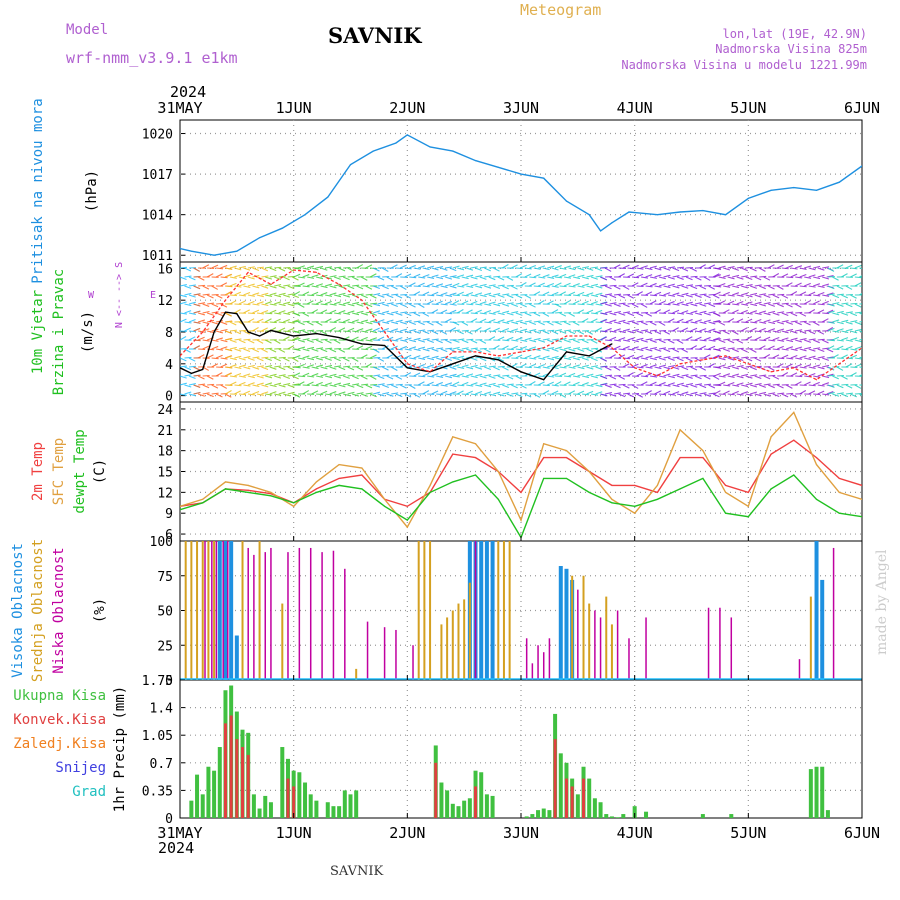  What do you see at coordinates (165, 452) in the screenshot?
I see `y-tick-label: 18` at bounding box center [165, 452].